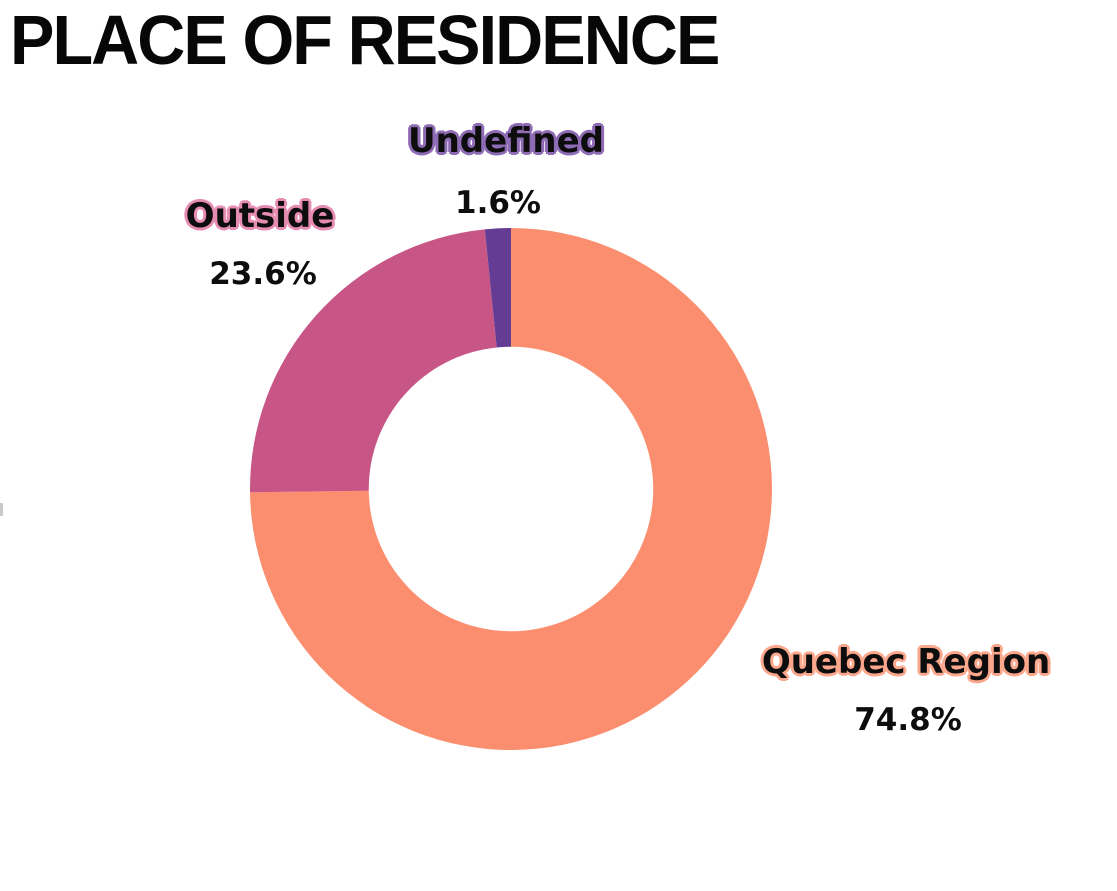  Describe the element at coordinates (365, 40) in the screenshot. I see `page-title: PLACE OF RESIDENCE` at that location.